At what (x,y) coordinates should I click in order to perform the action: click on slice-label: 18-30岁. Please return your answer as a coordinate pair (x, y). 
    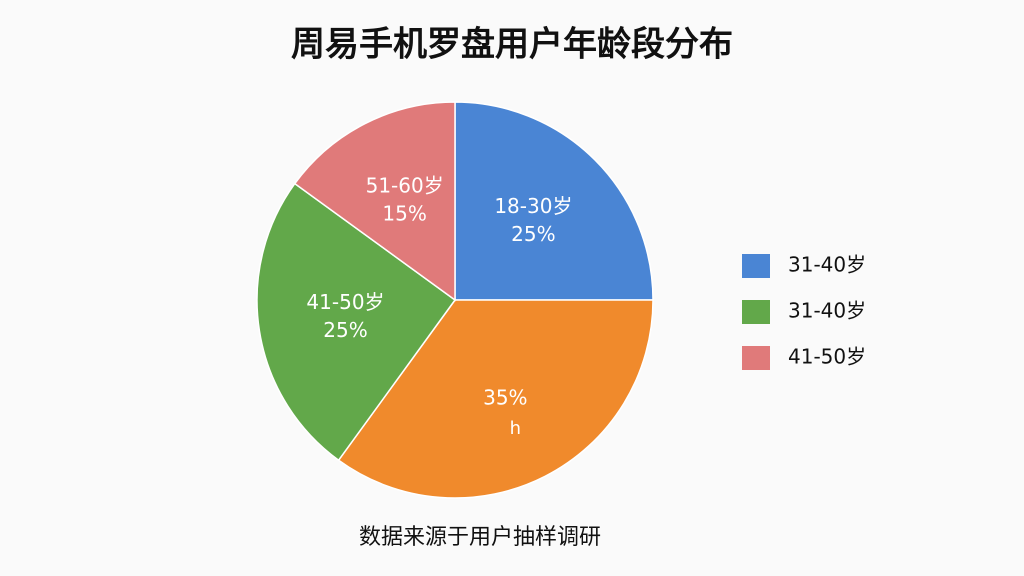
    Looking at the image, I should click on (533, 206).